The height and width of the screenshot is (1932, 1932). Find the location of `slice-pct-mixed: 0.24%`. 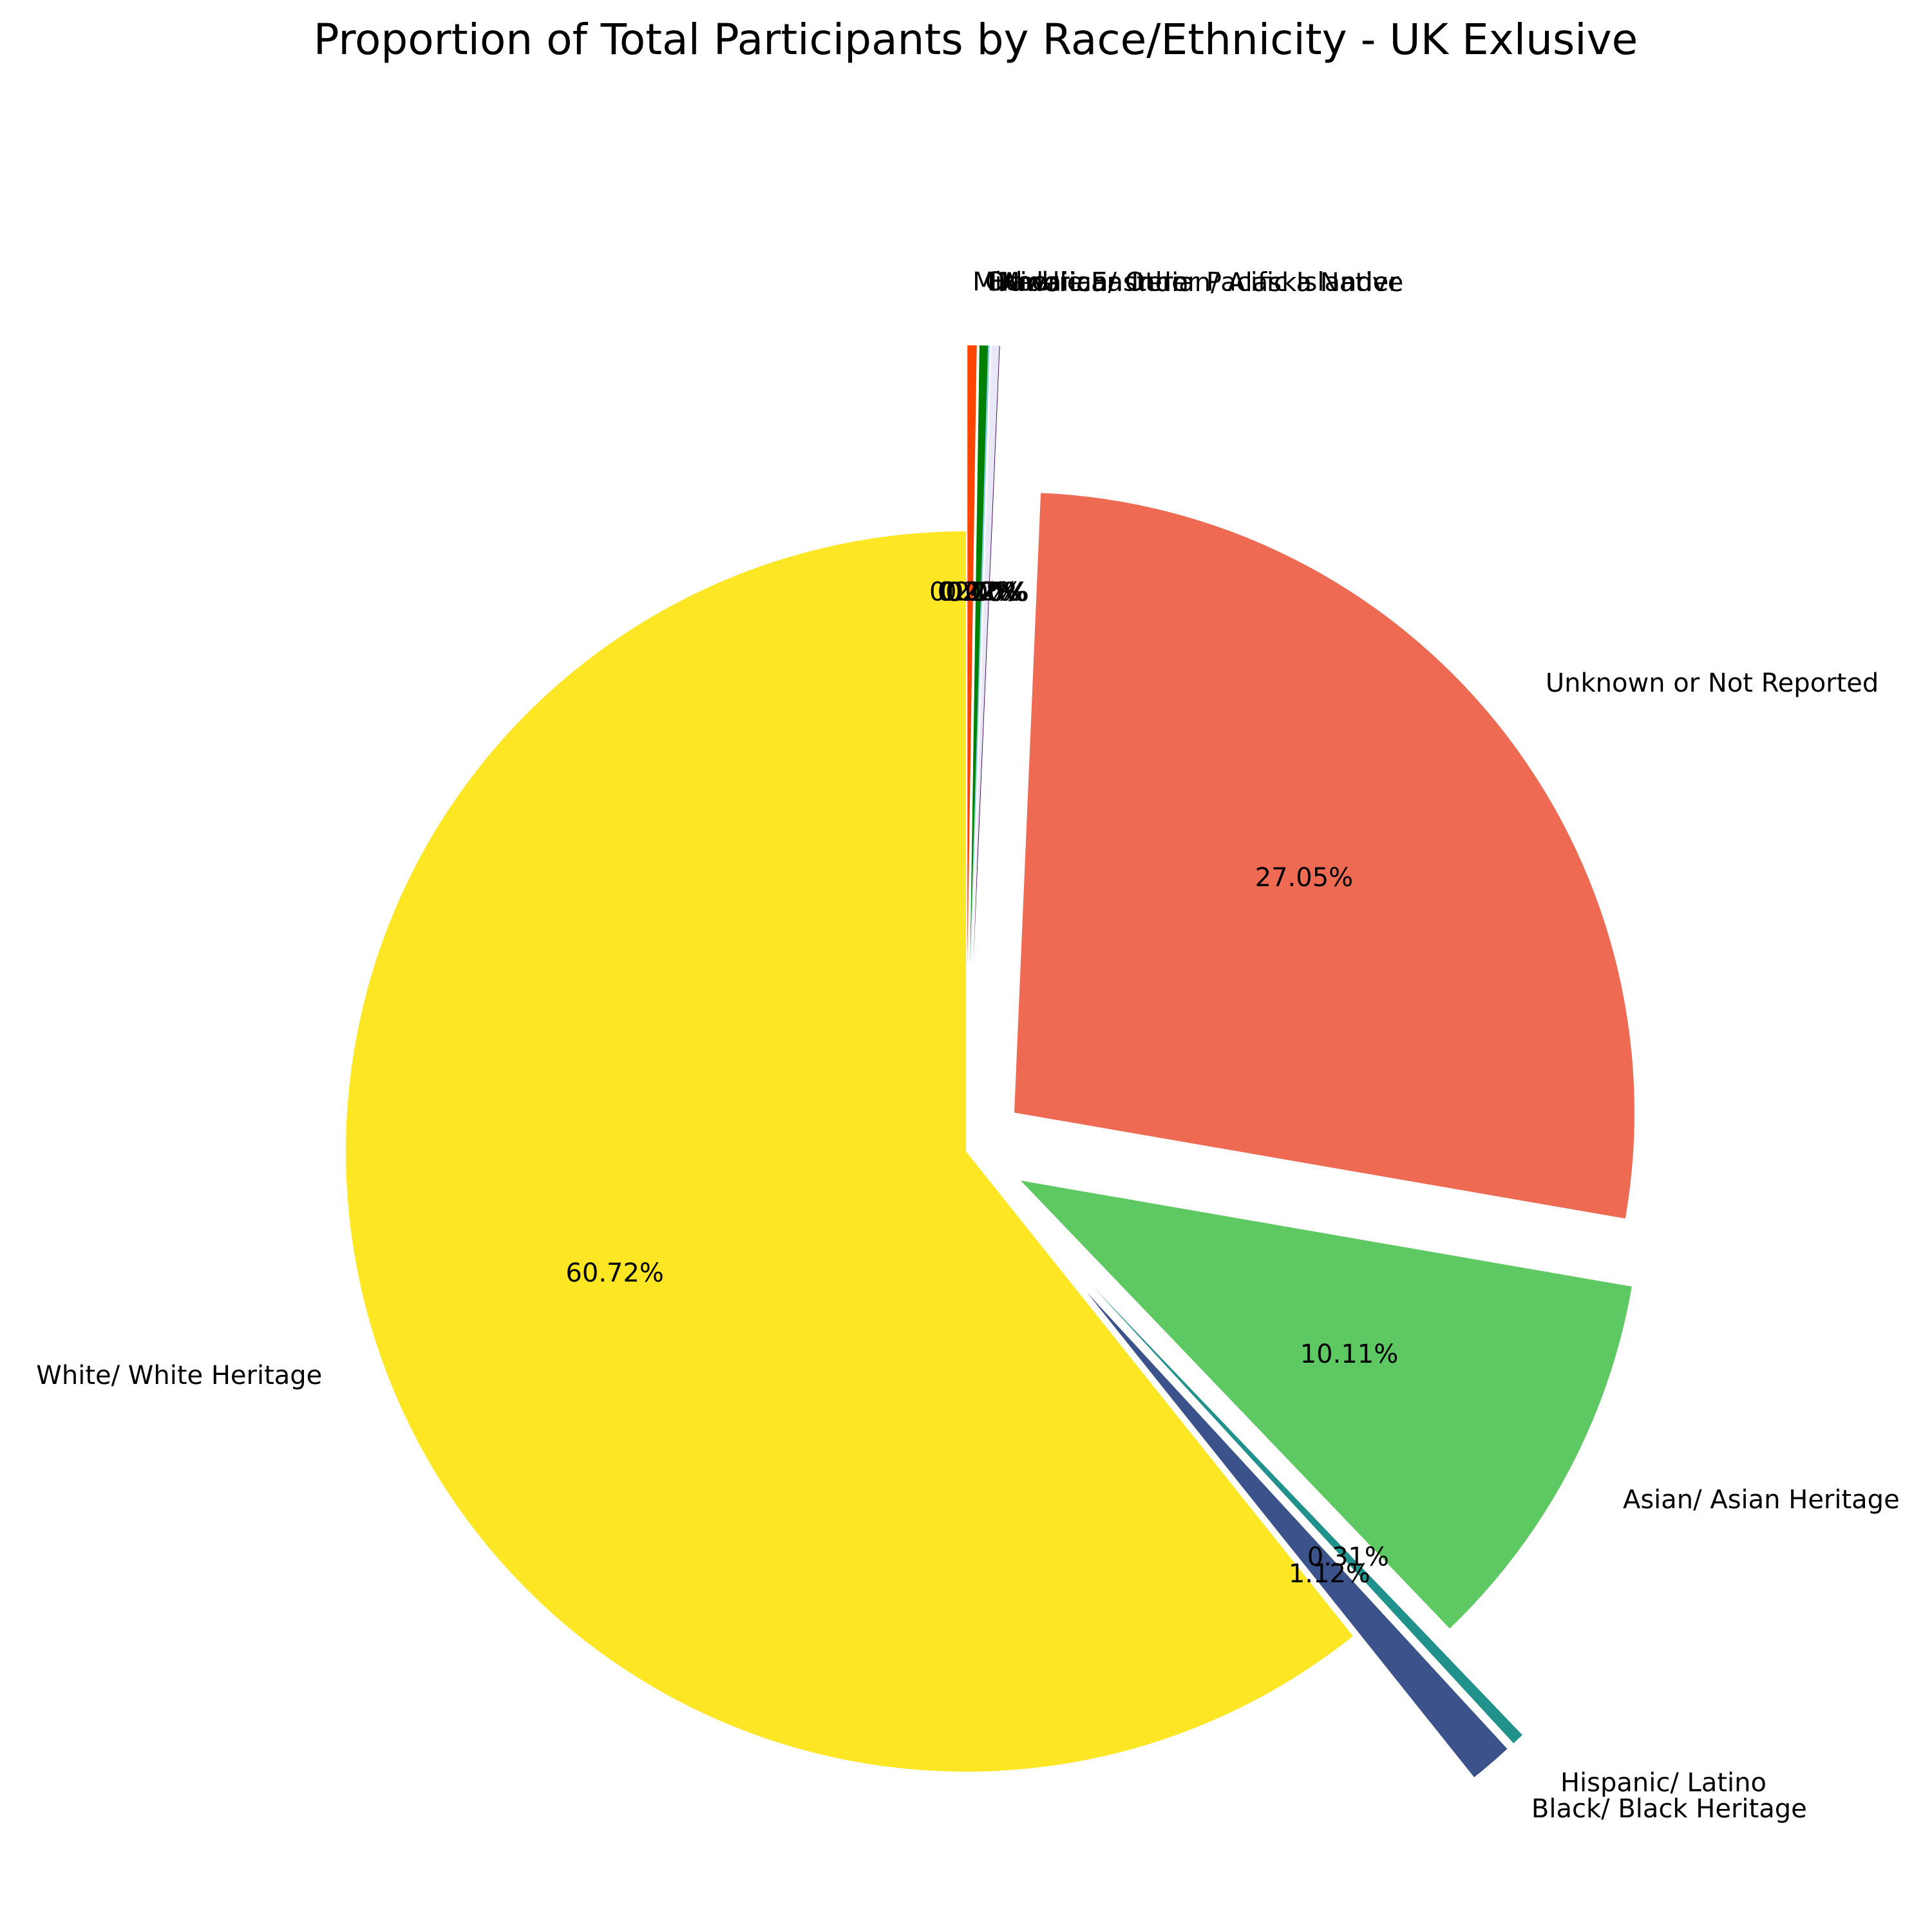

slice-pct-mixed: 0.24% is located at coordinates (970, 592).